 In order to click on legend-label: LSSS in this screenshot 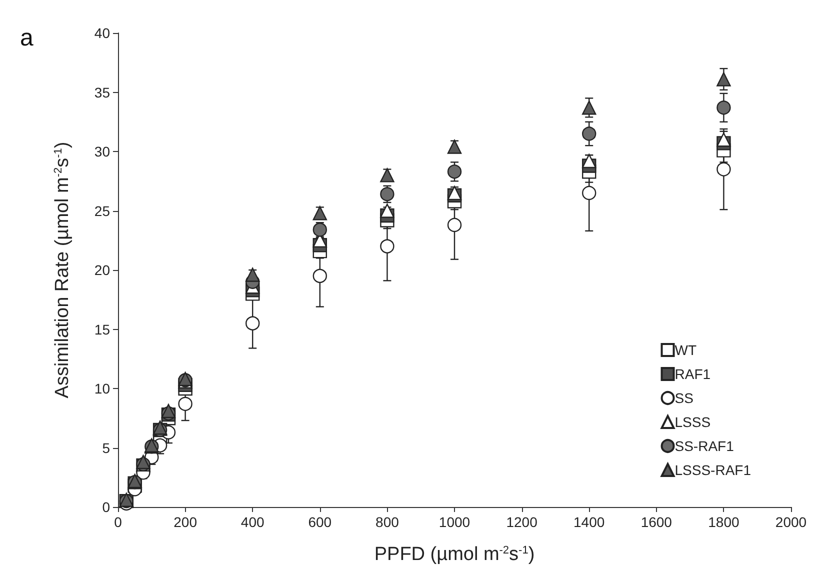, I will do `click(692, 422)`.